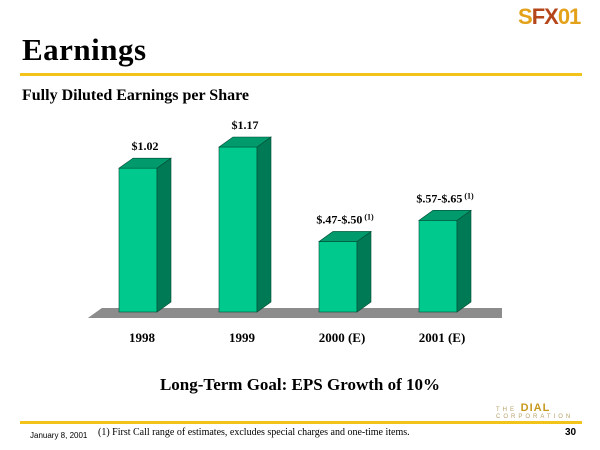 The width and height of the screenshot is (600, 450). What do you see at coordinates (338, 277) in the screenshot?
I see `bar-2000 (E)` at bounding box center [338, 277].